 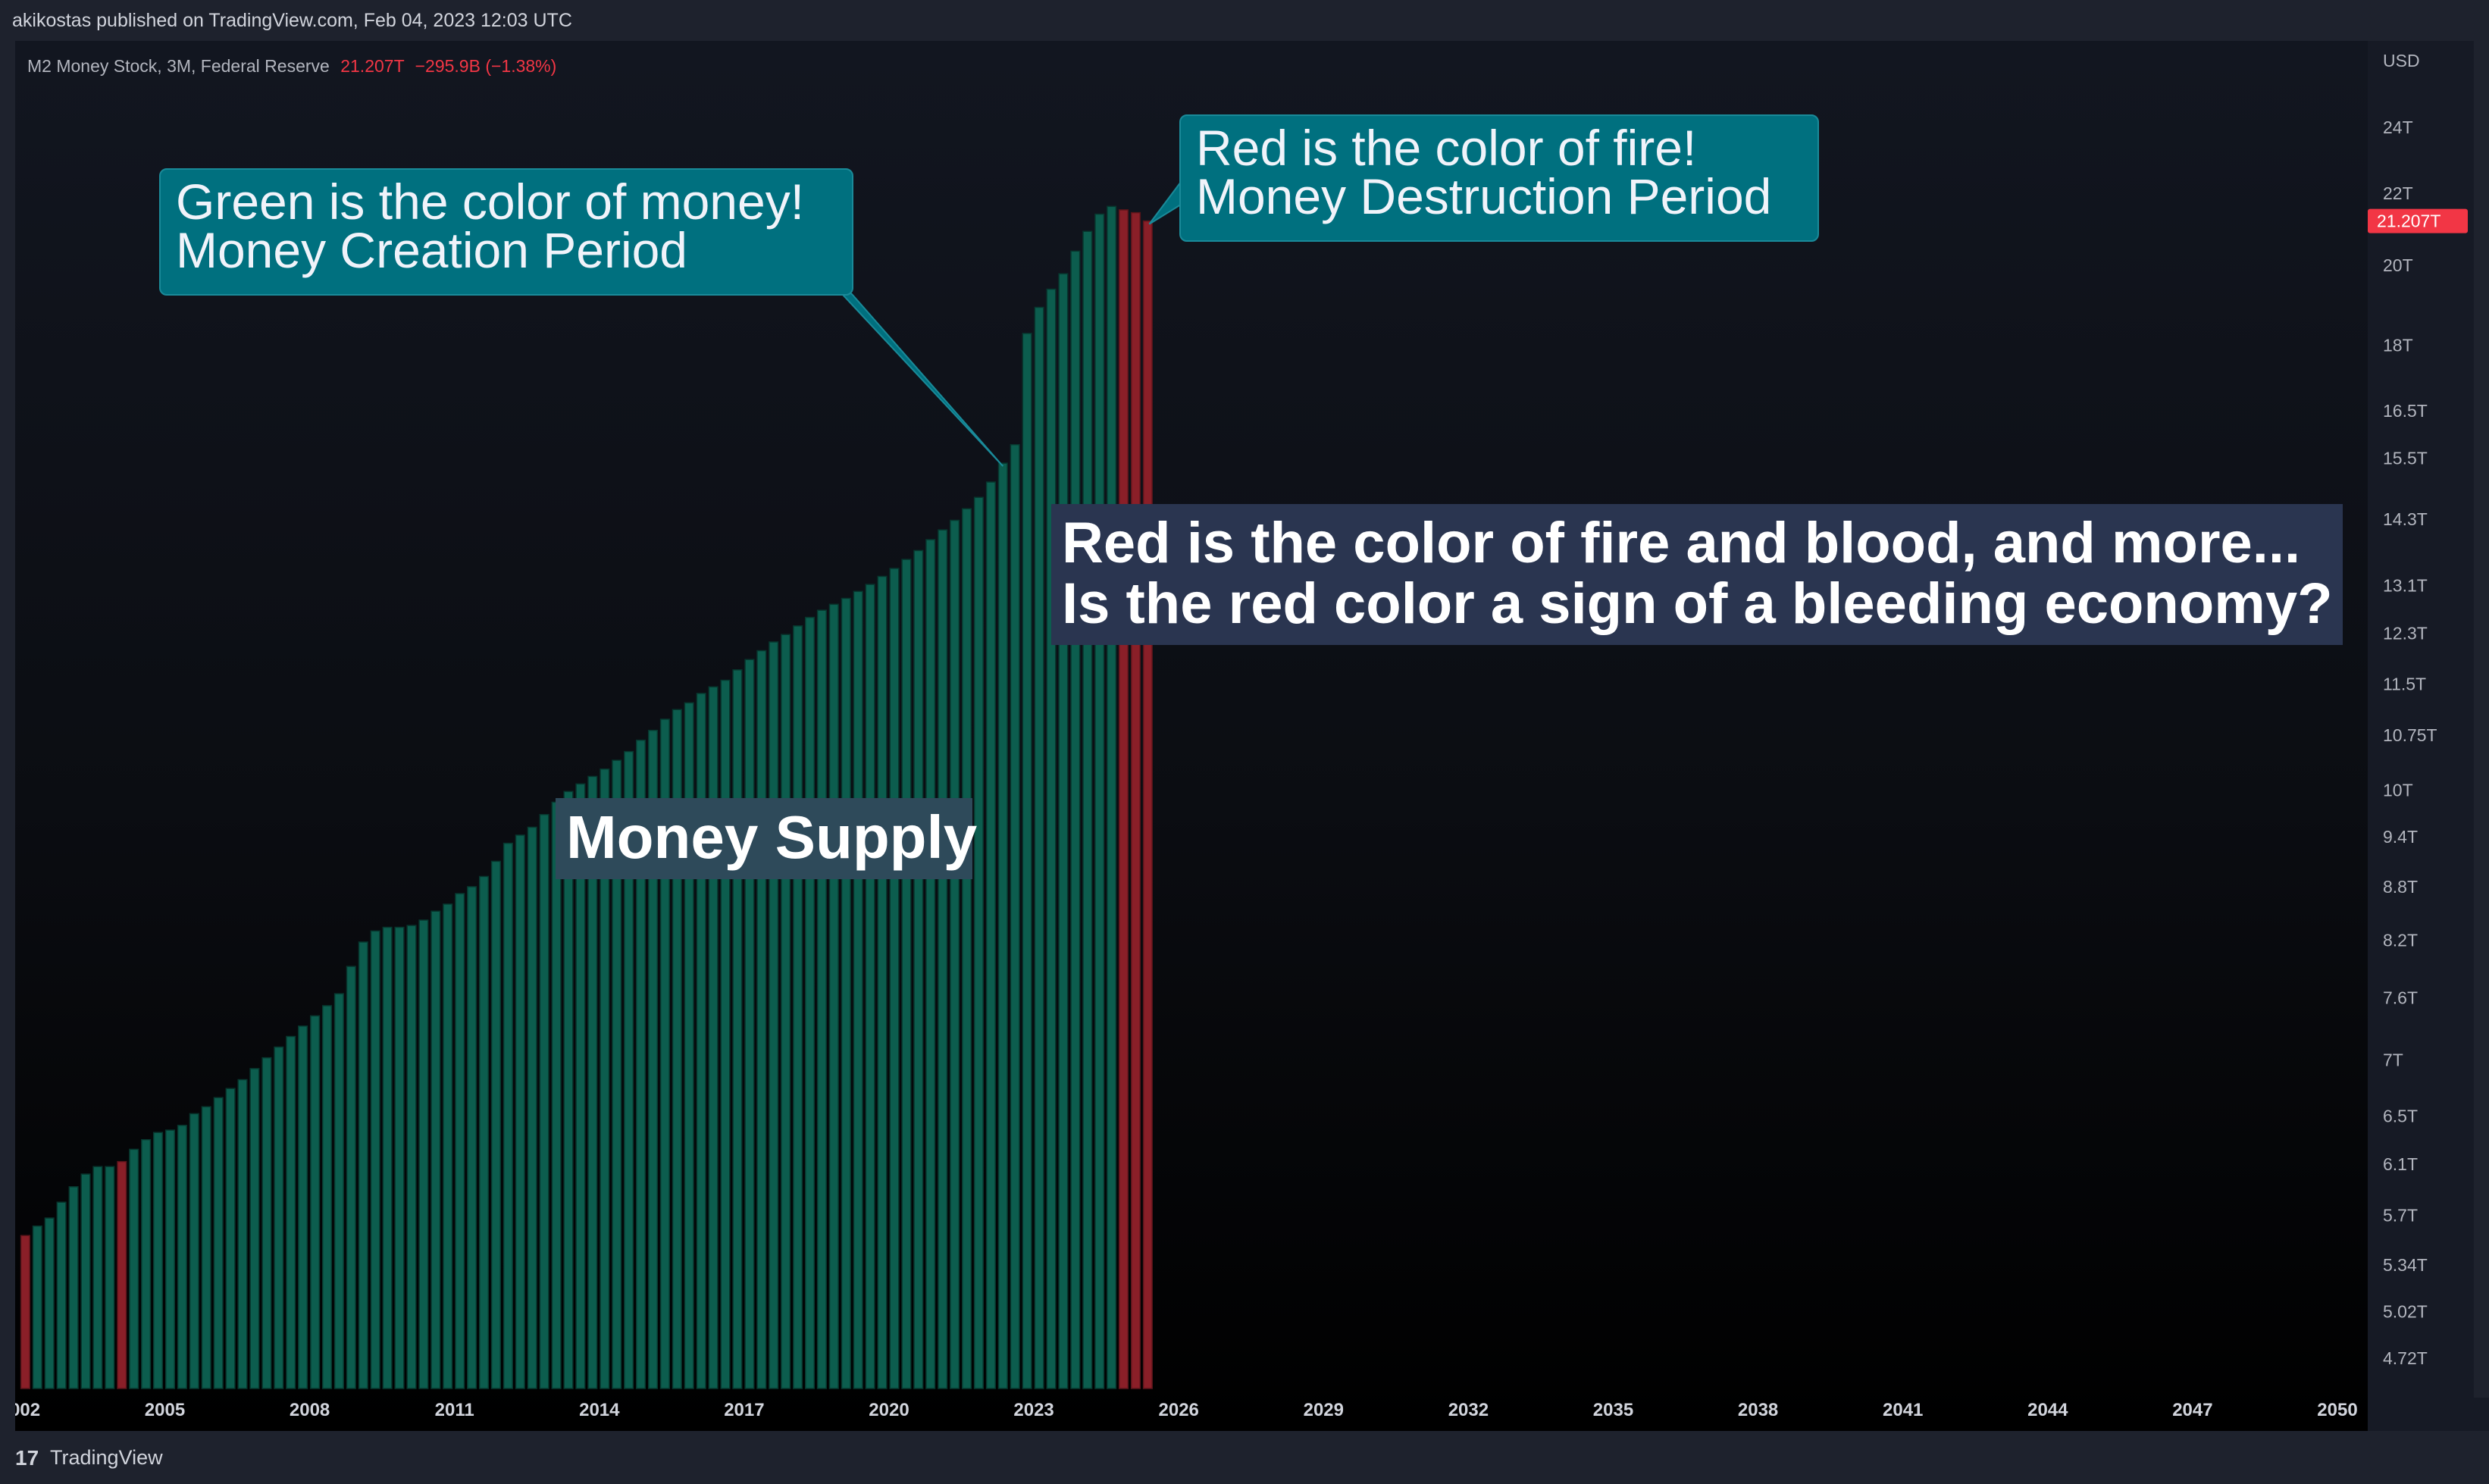 I want to click on tradingview-logo-icon: 17, so click(x=27, y=1458).